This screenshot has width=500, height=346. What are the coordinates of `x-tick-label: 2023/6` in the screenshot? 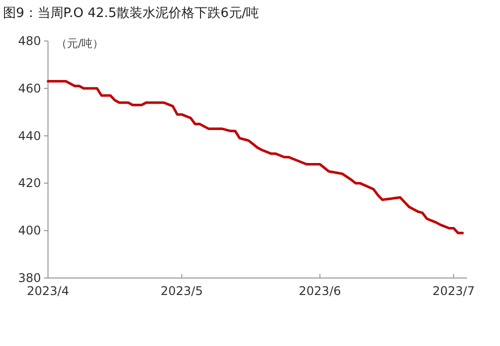 It's located at (320, 291).